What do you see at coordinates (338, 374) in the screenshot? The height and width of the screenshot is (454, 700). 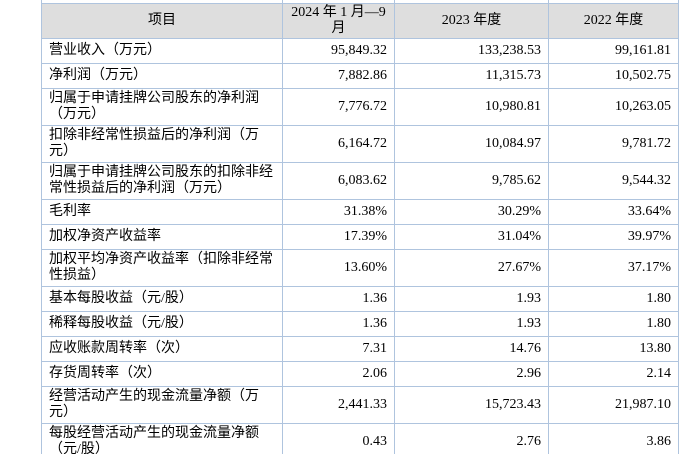 I see `value-cell: 2.06` at bounding box center [338, 374].